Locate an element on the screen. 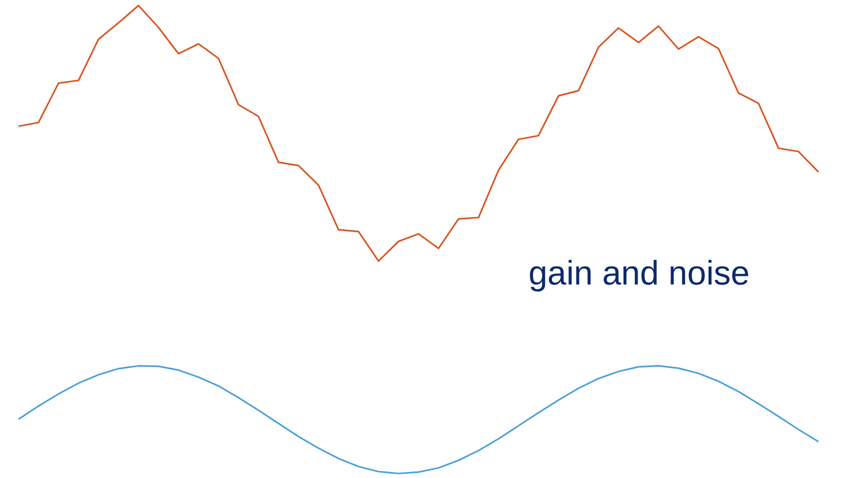 The height and width of the screenshot is (478, 860). annotation: gain and noise is located at coordinates (639, 273).